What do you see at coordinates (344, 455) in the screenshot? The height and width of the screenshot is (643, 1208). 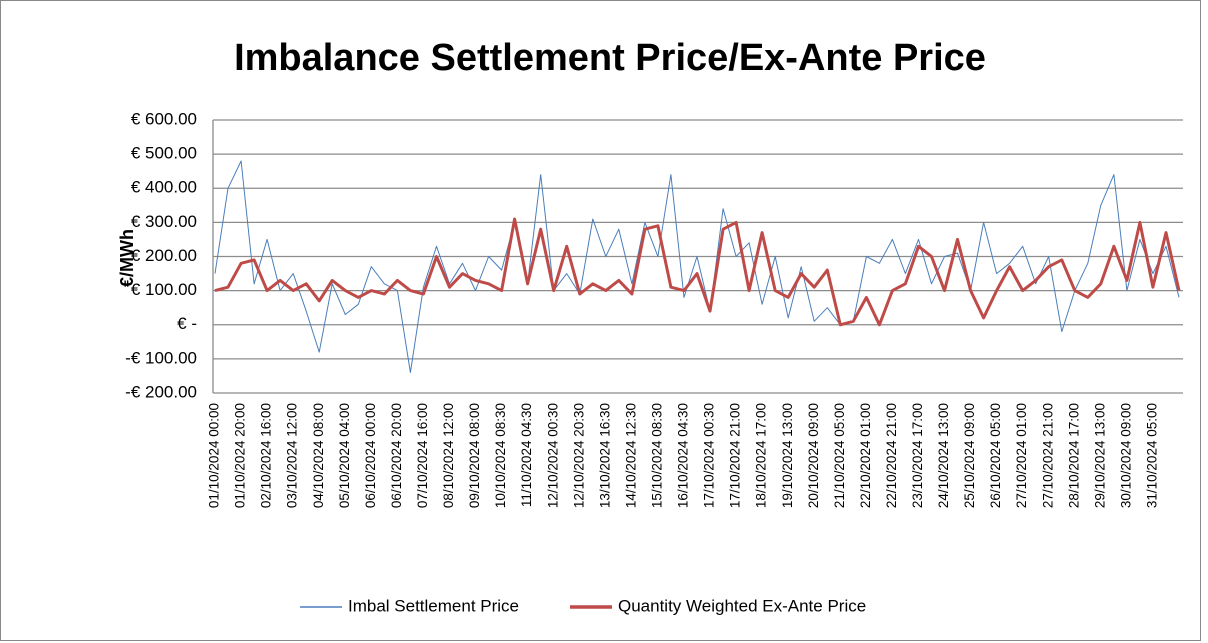 I see `x-tick-label: 05/10/2024 04:00` at bounding box center [344, 455].